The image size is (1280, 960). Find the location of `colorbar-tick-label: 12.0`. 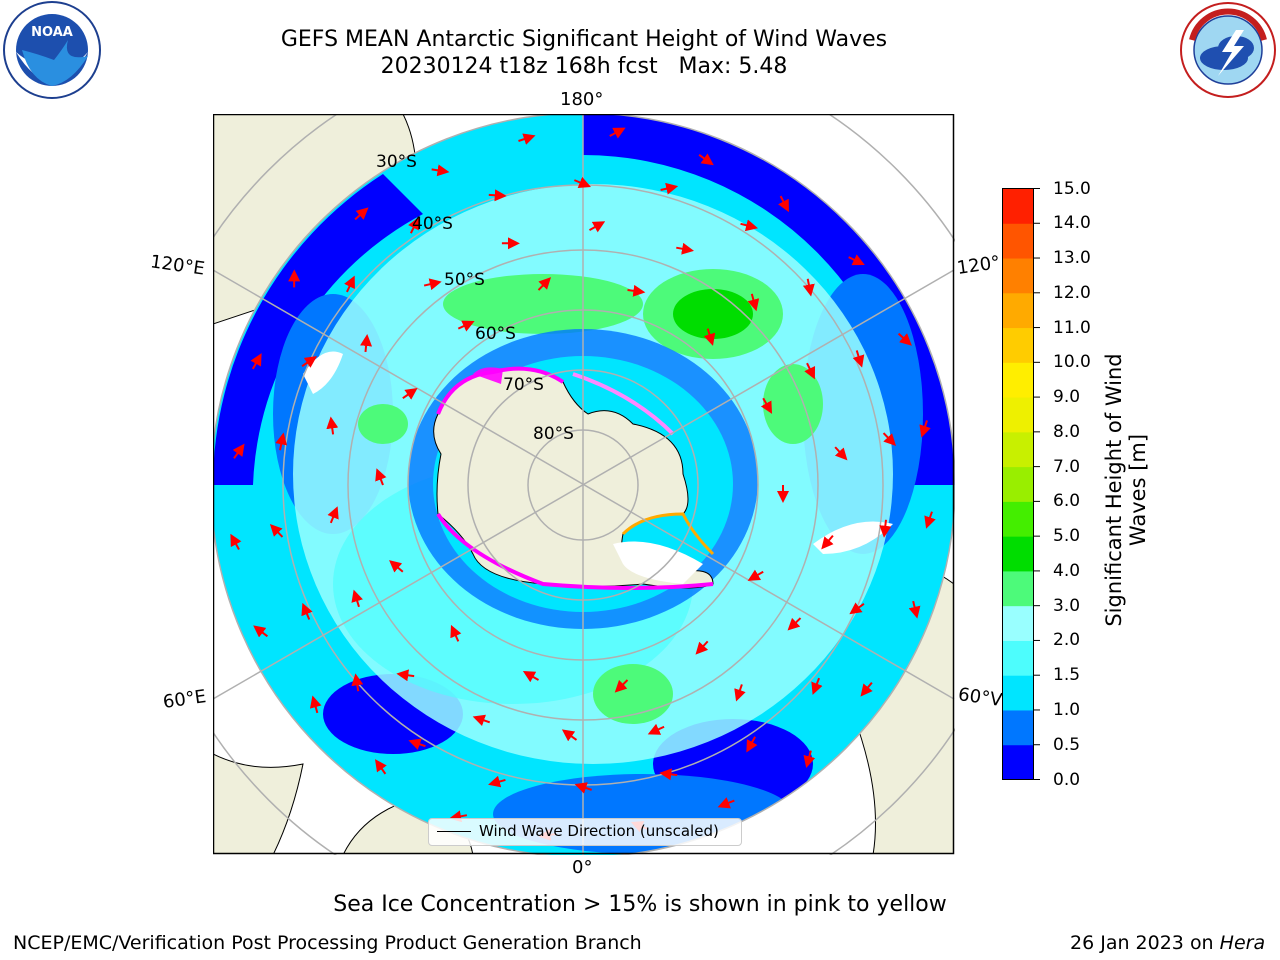

colorbar-tick-label: 12.0 is located at coordinates (1072, 292).